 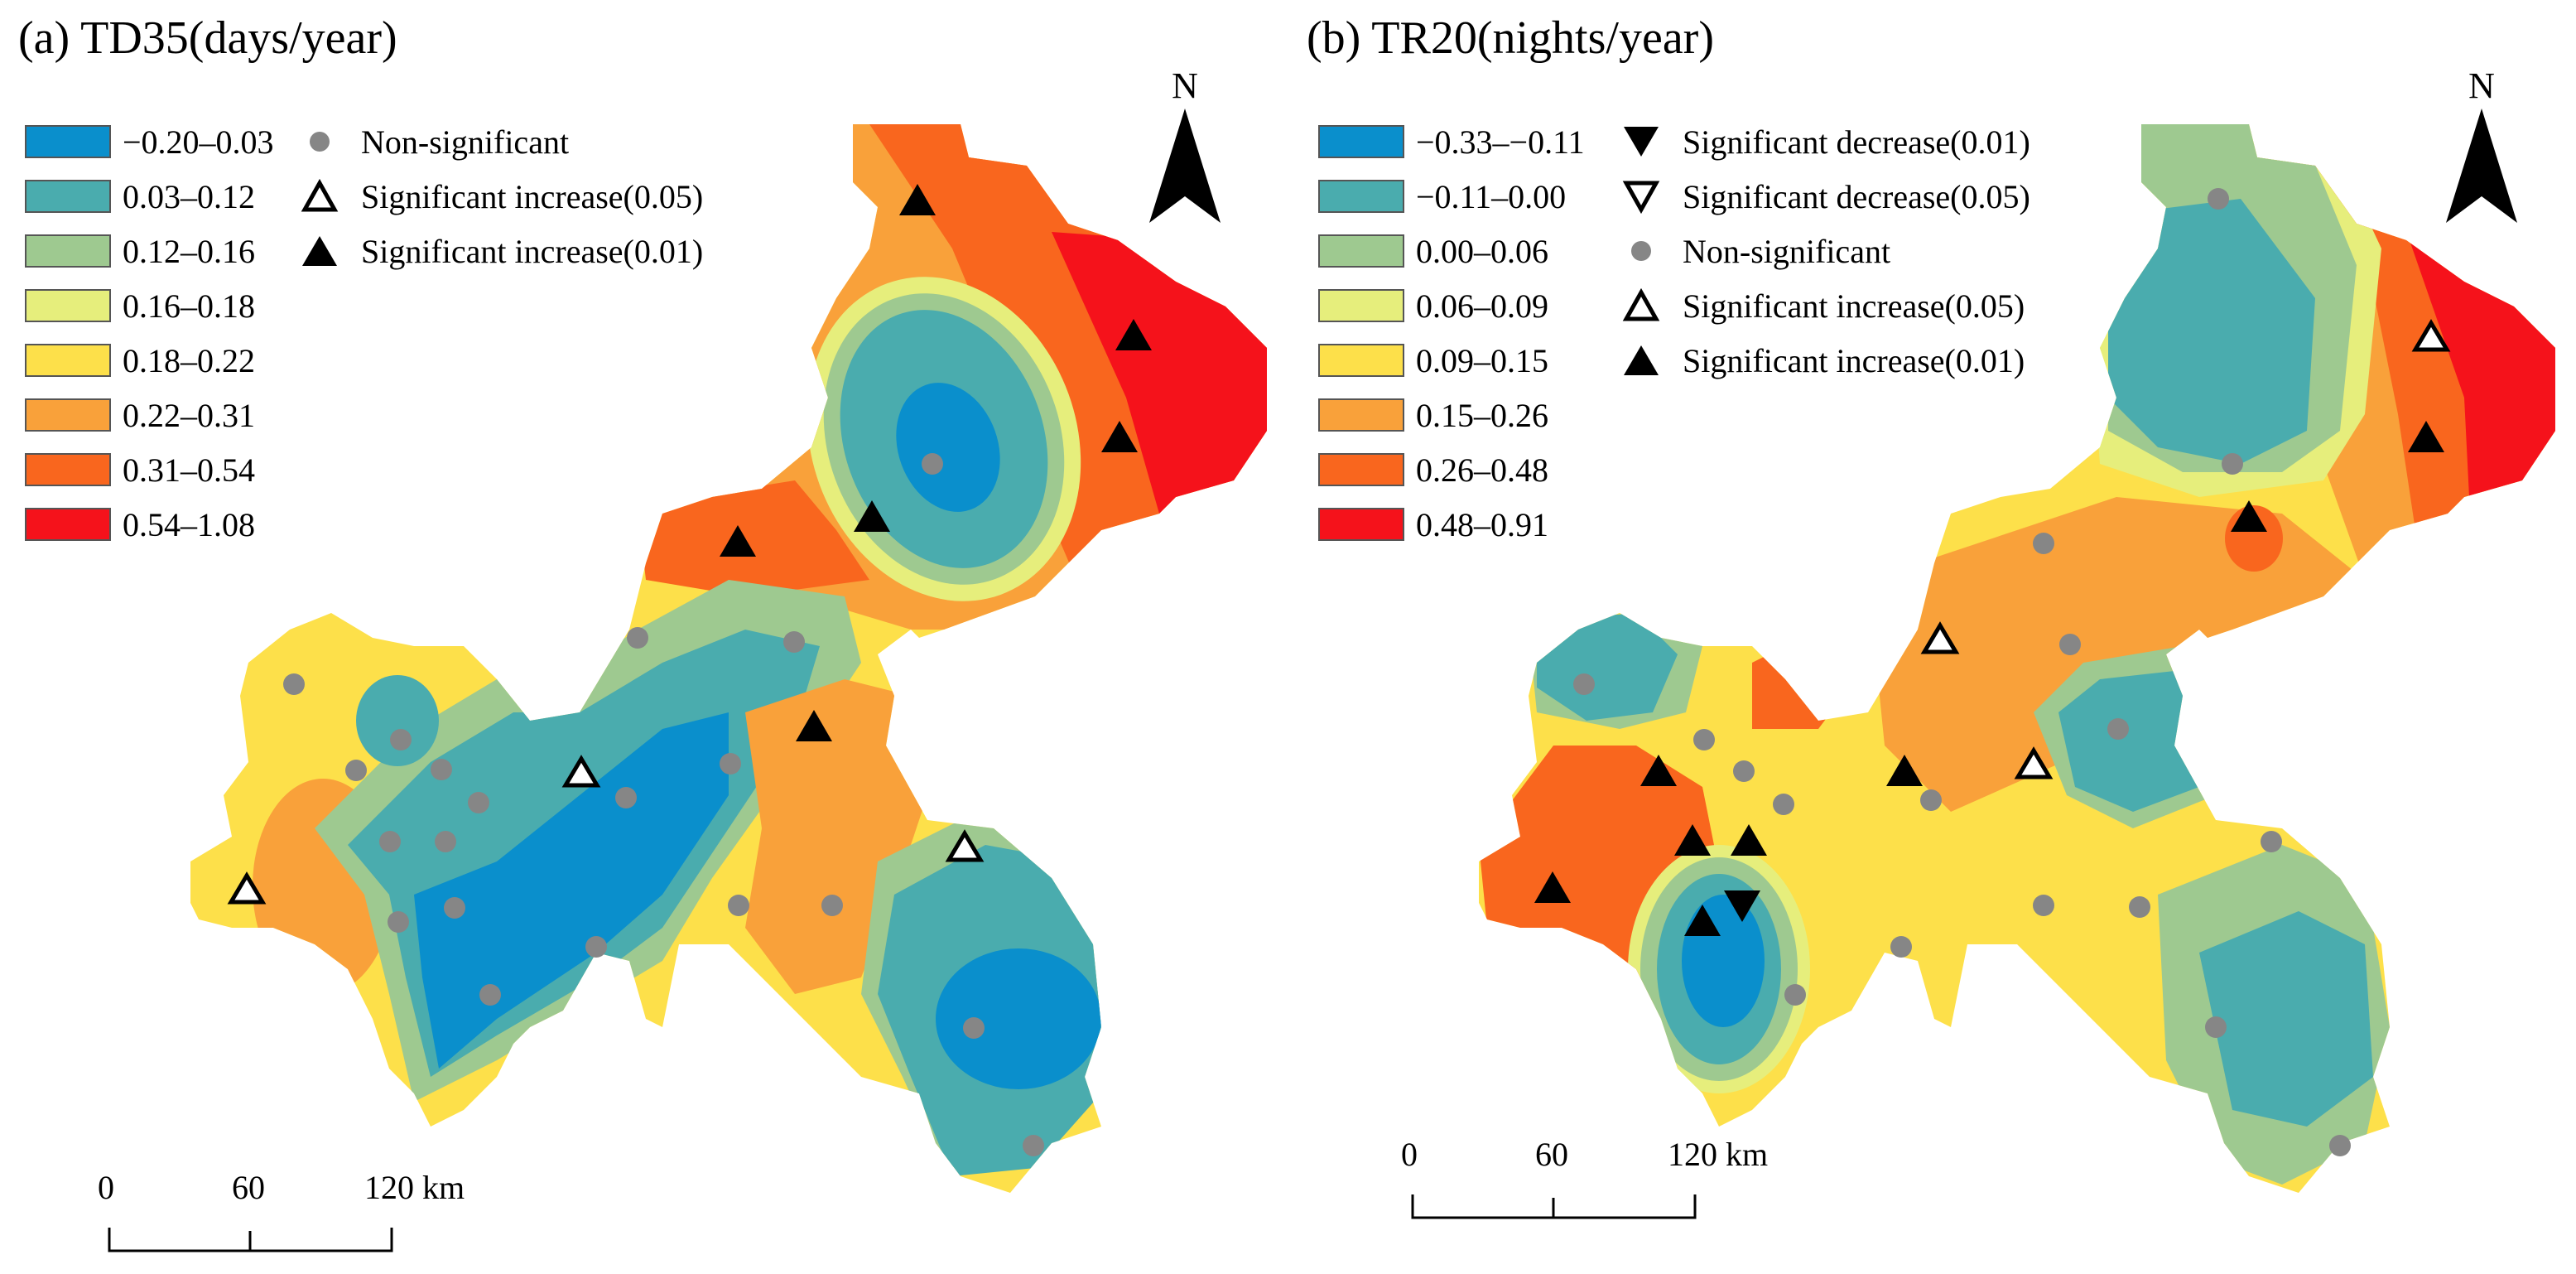 I want to click on legend-a-class-4: 0.16–0.18, so click(x=149, y=305).